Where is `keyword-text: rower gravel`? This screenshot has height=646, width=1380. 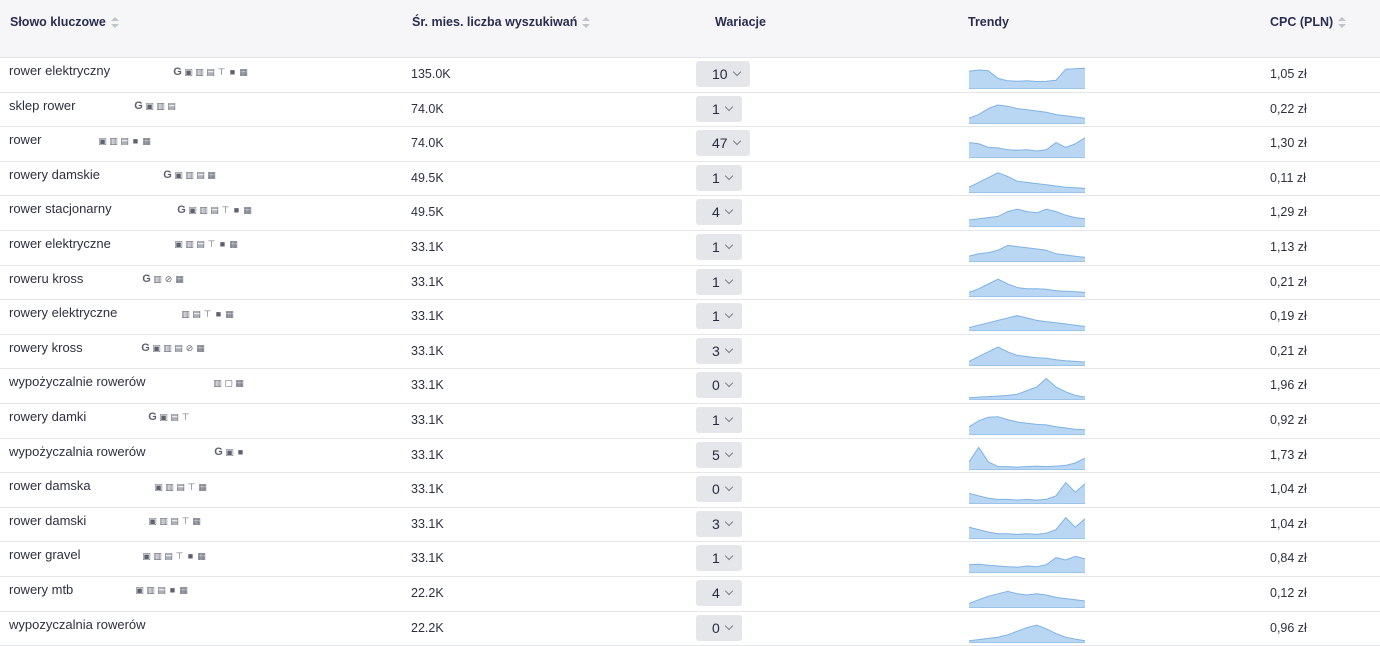 keyword-text: rower gravel is located at coordinates (45, 554).